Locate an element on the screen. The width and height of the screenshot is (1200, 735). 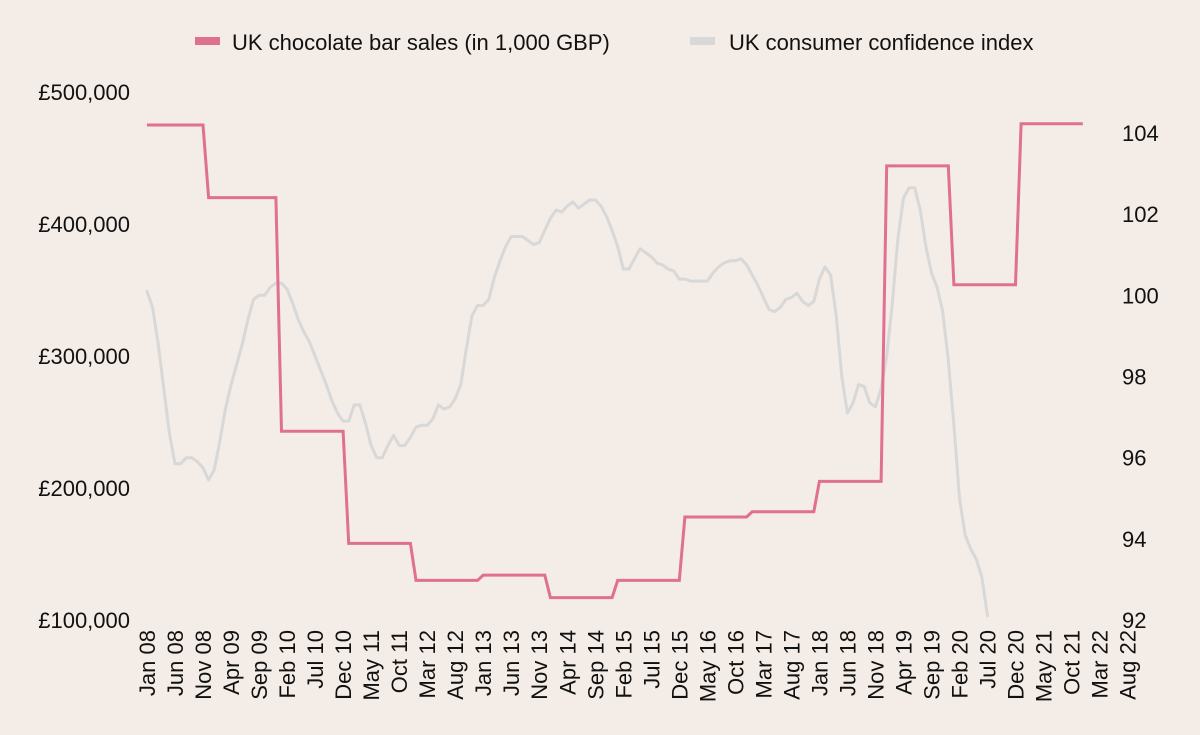
right-y-tick-label: 100 is located at coordinates (1140, 295).